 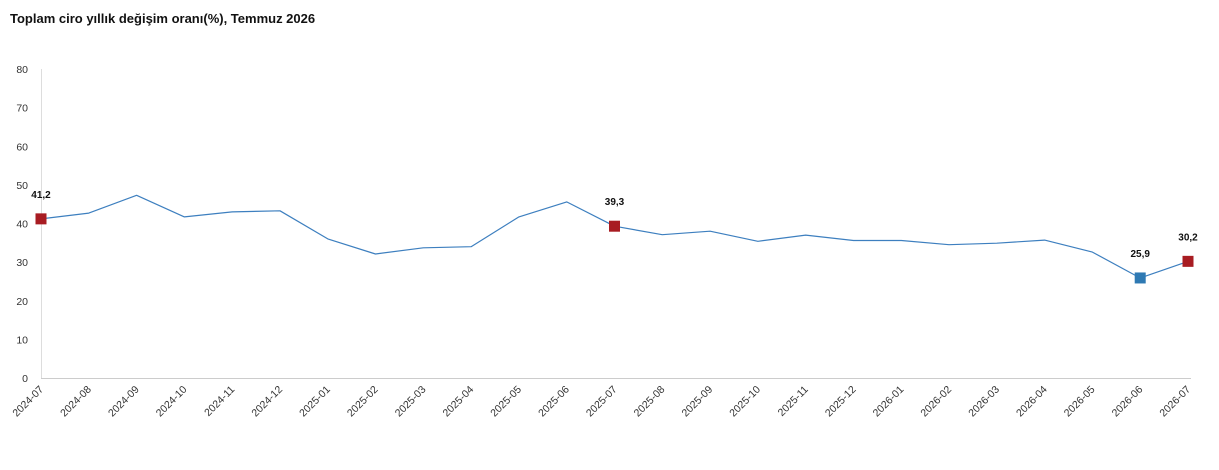 I want to click on x-tick-label: 2025-01, so click(x=315, y=402).